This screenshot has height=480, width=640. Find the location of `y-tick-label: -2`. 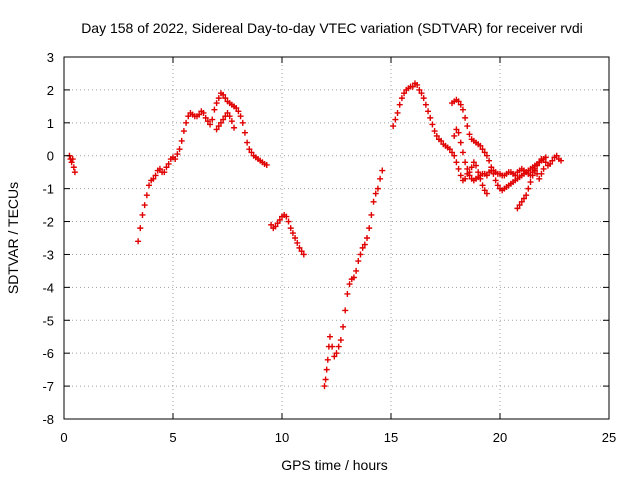

y-tick-label: -2 is located at coordinates (48, 222).